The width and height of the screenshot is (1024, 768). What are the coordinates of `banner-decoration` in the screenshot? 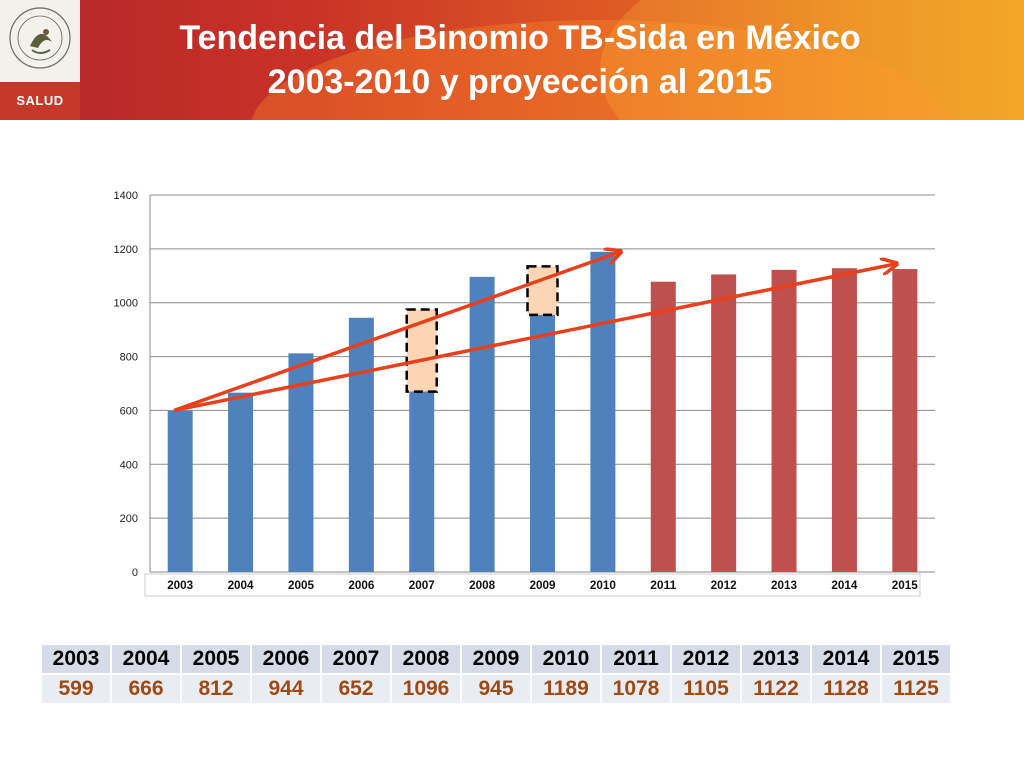 It's located at (812, 60).